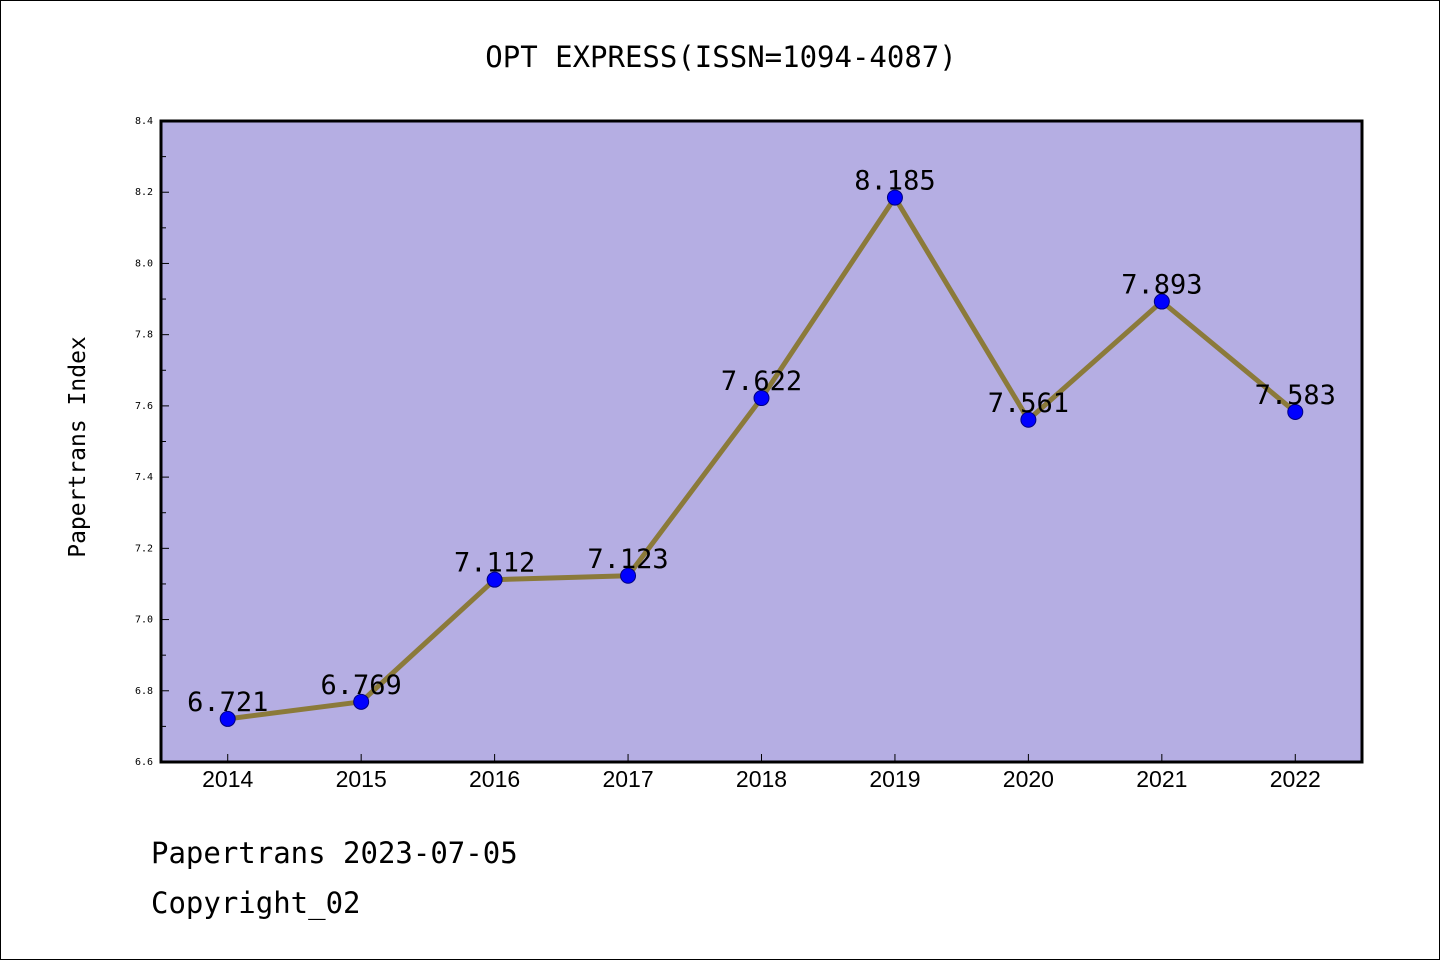  I want to click on x-tick-label: 2021, so click(1161, 779).